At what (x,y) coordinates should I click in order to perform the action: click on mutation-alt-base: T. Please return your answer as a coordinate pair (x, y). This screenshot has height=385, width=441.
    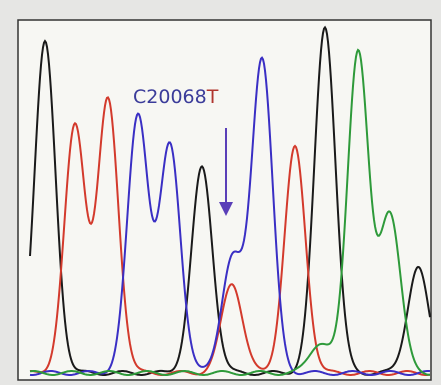
    Looking at the image, I should click on (212, 97).